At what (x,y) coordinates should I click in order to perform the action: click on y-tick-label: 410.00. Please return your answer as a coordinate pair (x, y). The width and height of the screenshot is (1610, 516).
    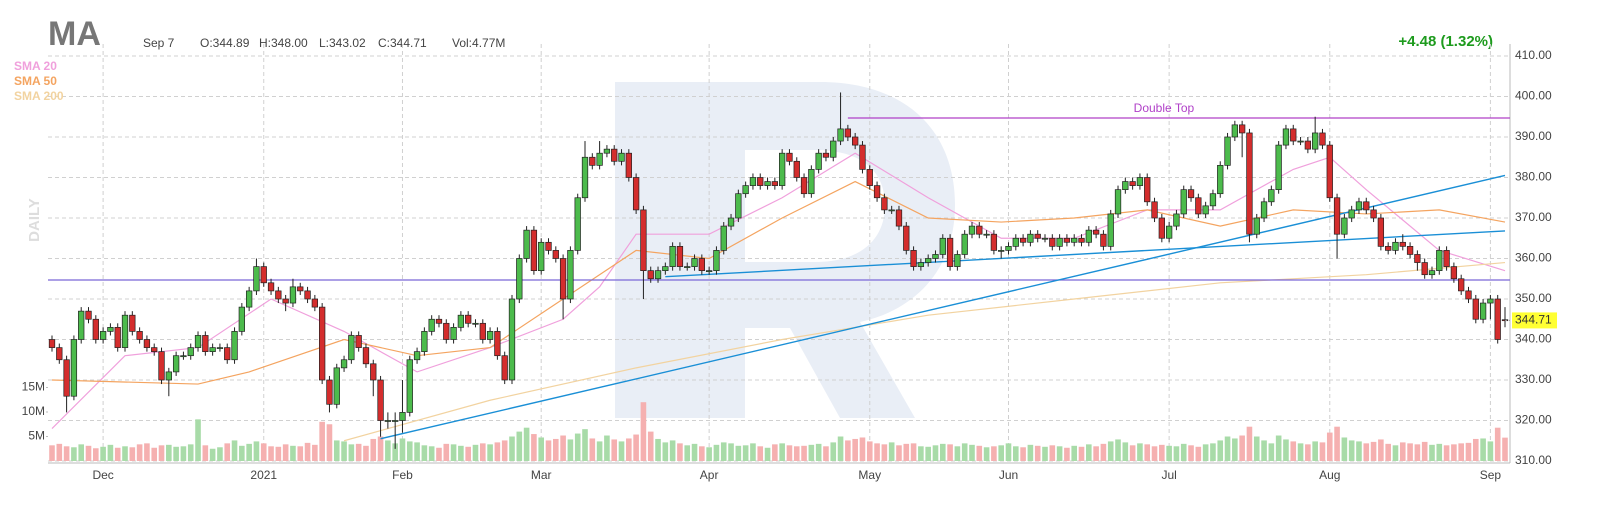
    Looking at the image, I should click on (1533, 55).